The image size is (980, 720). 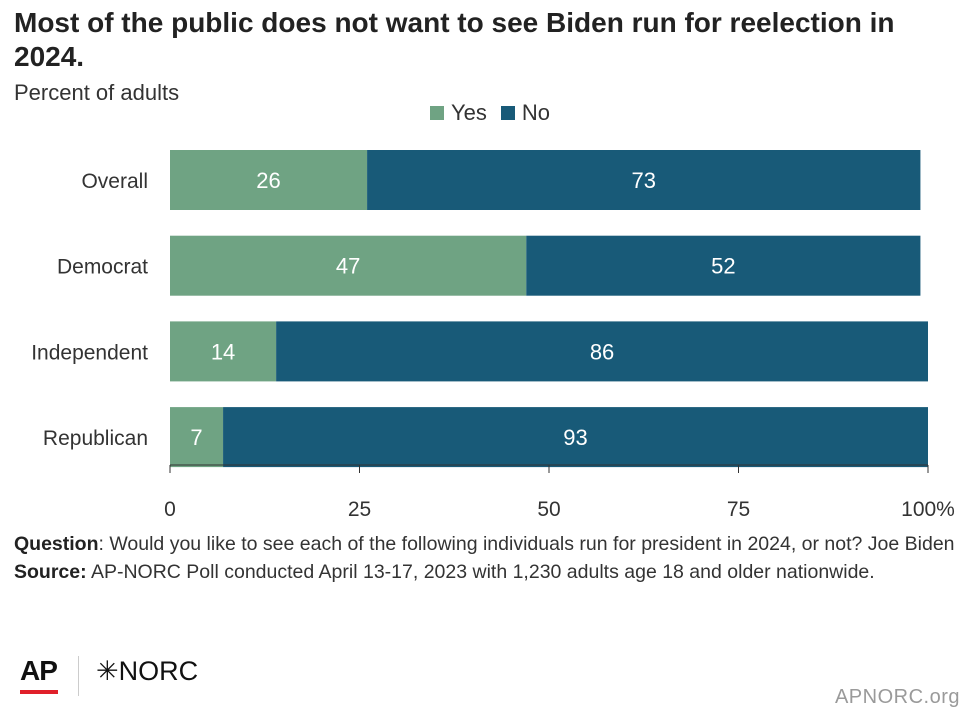 I want to click on category-label: Democrat, so click(x=102, y=267).